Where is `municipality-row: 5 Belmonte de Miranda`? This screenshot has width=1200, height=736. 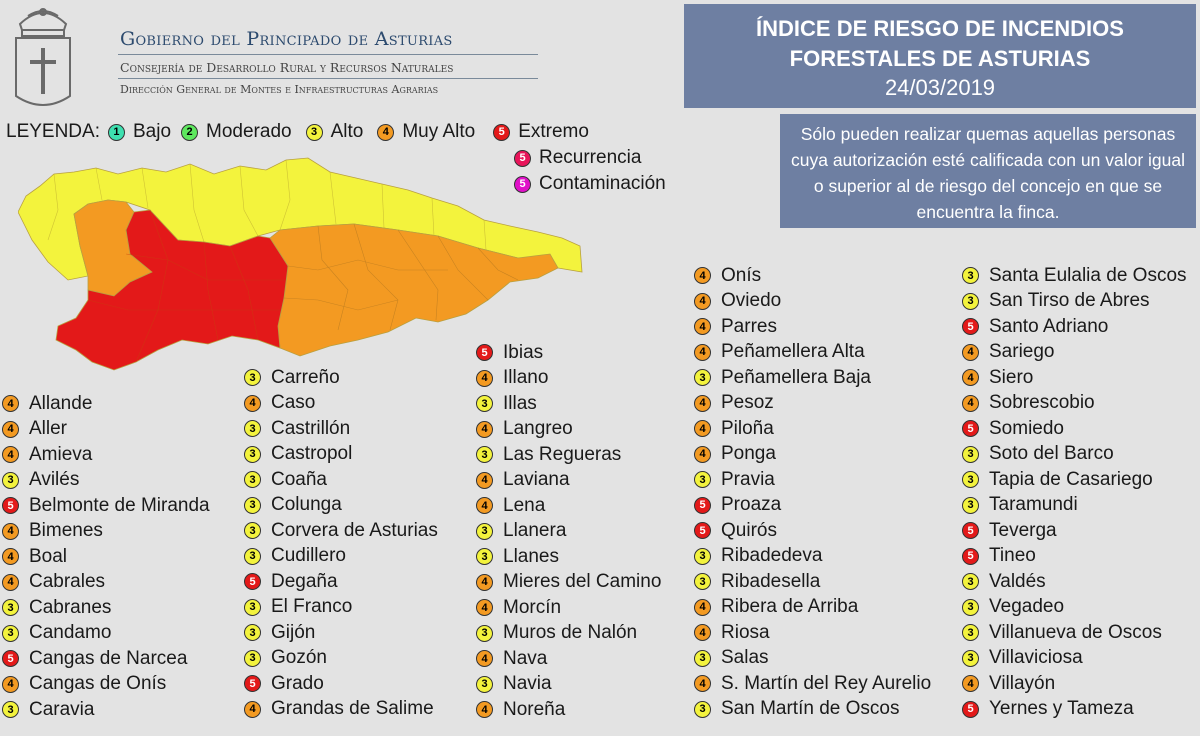 municipality-row: 5 Belmonte de Miranda is located at coordinates (106, 506).